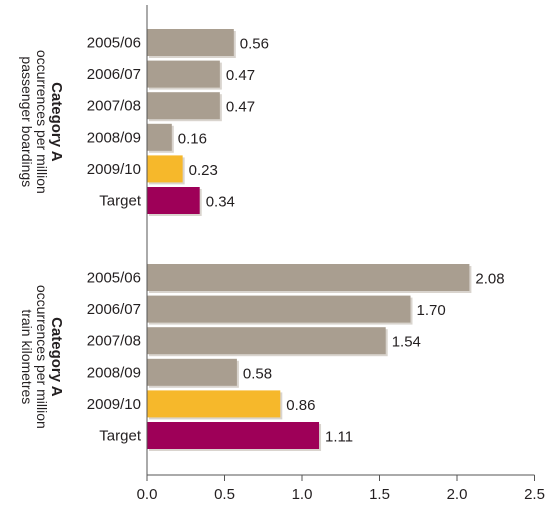  I want to click on value-label: 1.54, so click(406, 342).